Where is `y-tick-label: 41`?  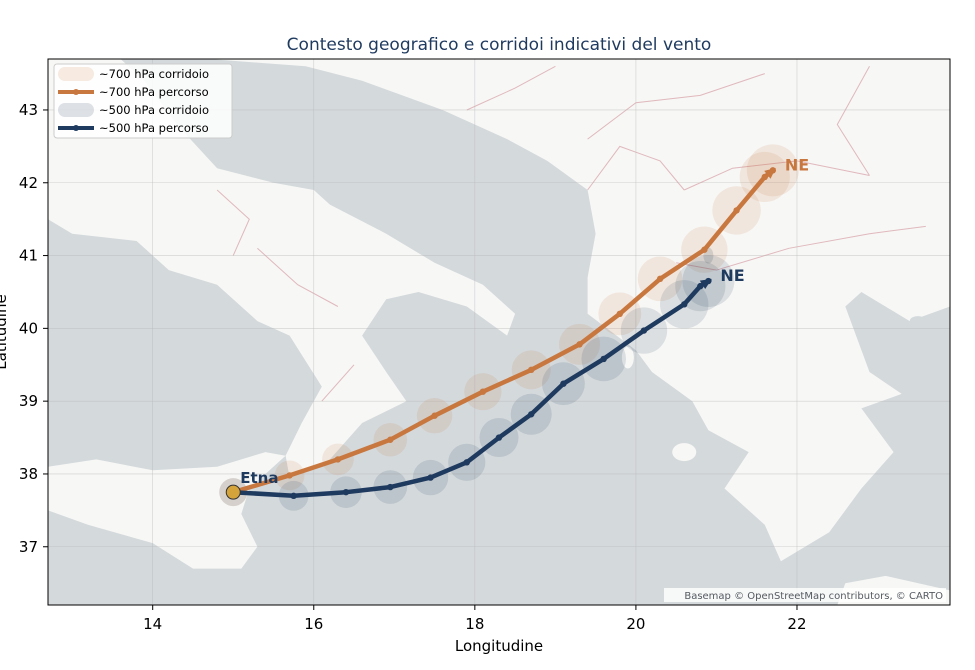
y-tick-label: 41 is located at coordinates (28, 256).